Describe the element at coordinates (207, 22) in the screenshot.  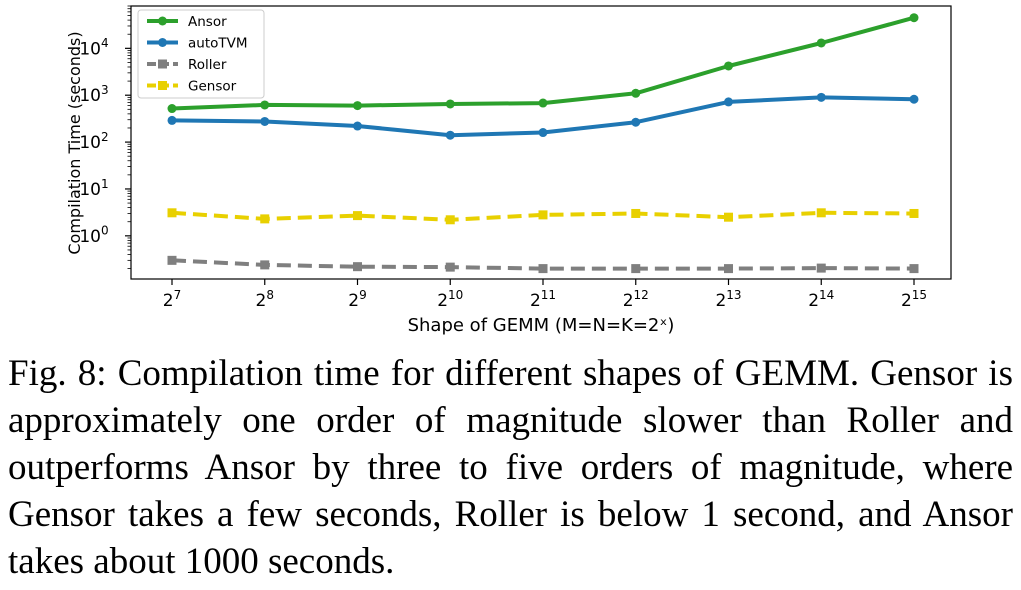
I see `legend-label: Ansor` at that location.